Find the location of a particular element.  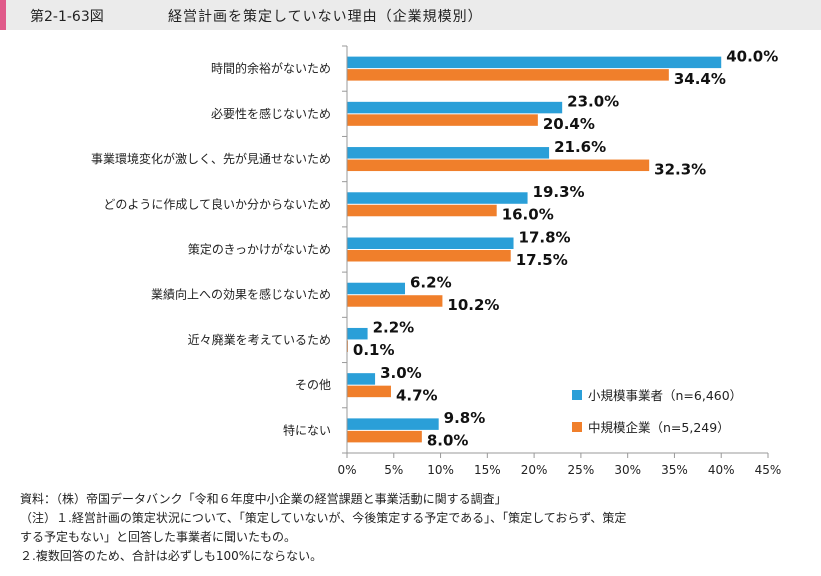

small-business-value-label: 21.6% is located at coordinates (580, 147).